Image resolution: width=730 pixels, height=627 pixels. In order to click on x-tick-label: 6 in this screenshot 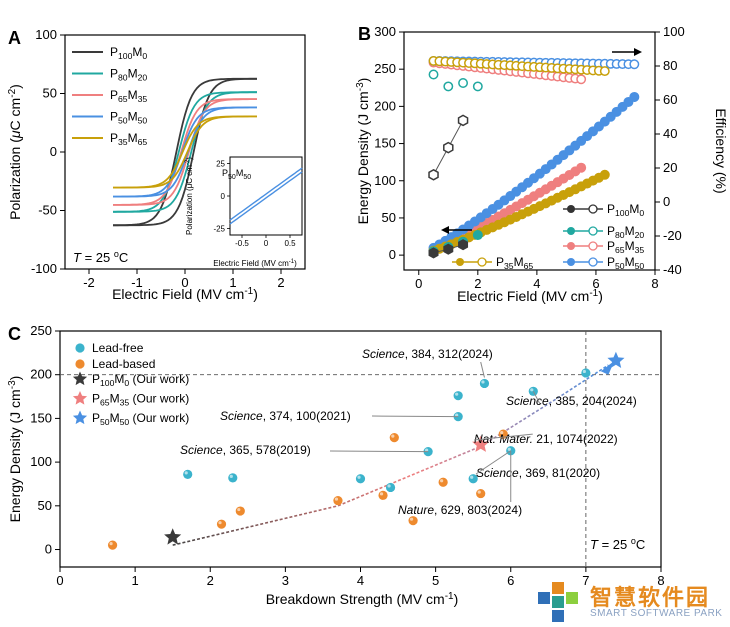, I will do `click(595, 283)`.